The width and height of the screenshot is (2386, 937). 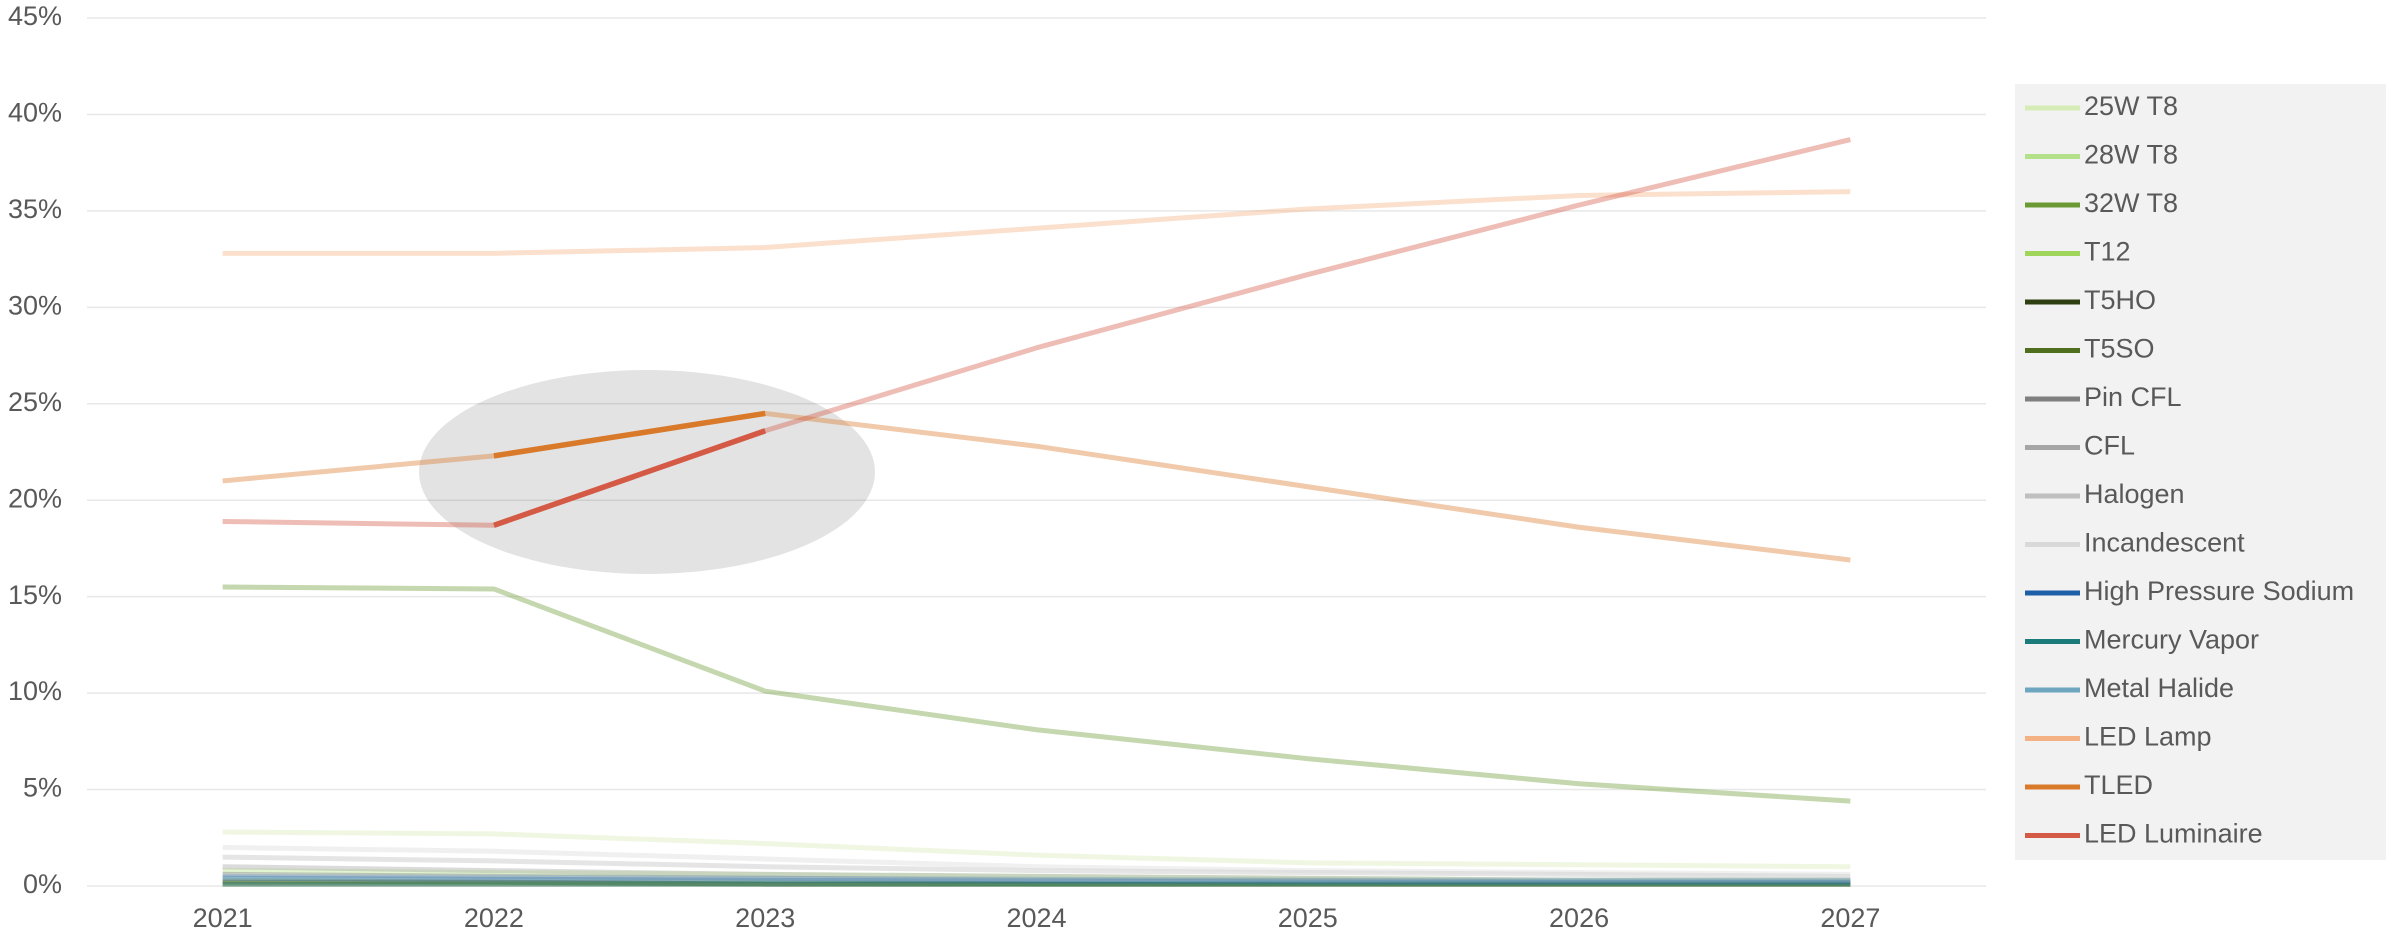 I want to click on legend-label: 32W T8, so click(x=2131, y=203).